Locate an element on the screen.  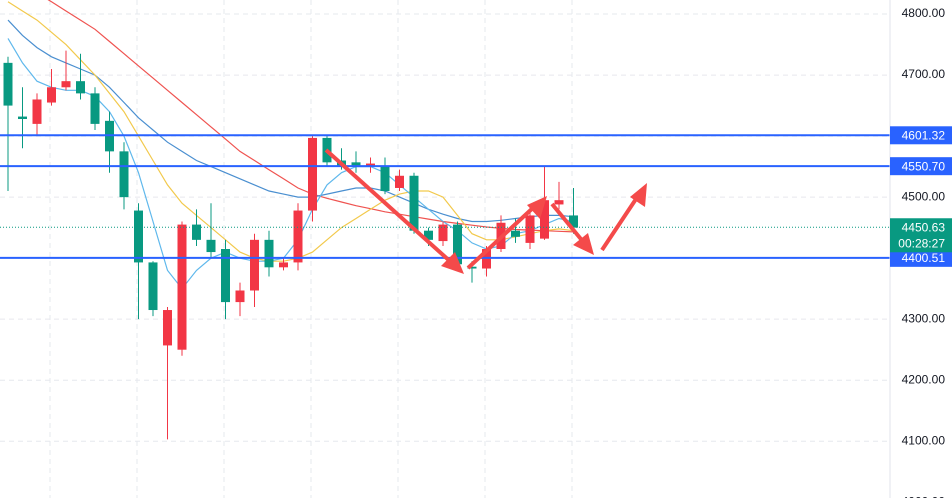
level-label: 4601.32 is located at coordinates (924, 135).